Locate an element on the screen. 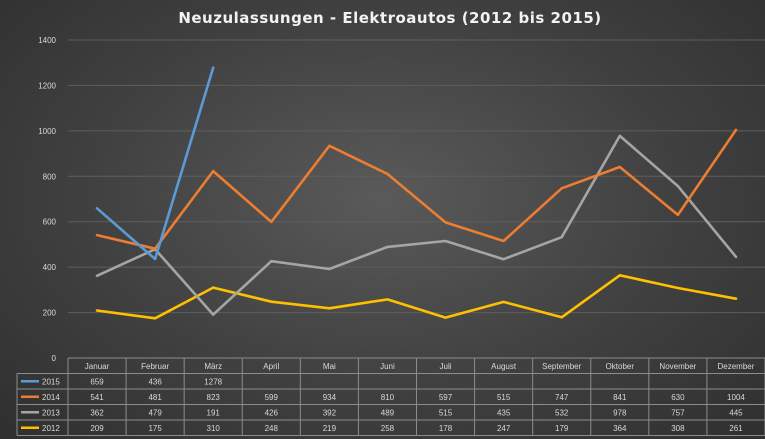 The width and height of the screenshot is (765, 439). legend-label: 2015 is located at coordinates (51, 381).